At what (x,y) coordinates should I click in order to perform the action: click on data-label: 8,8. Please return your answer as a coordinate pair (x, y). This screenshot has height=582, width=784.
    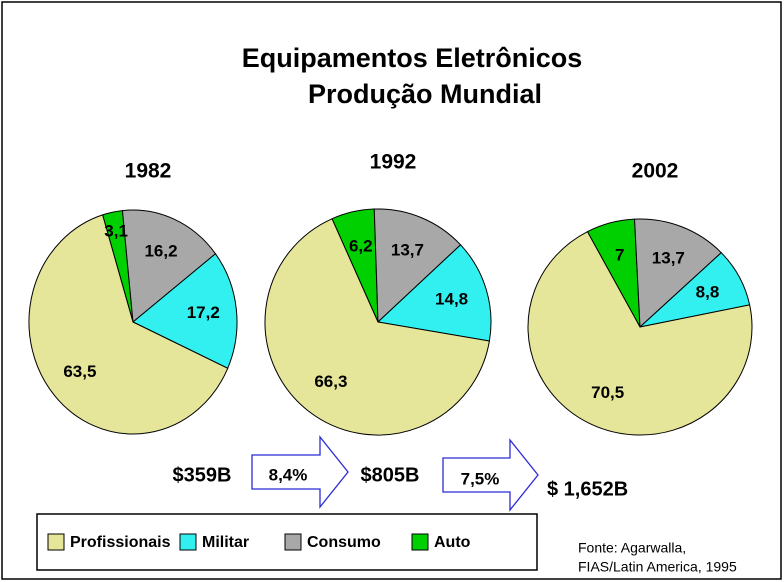
    Looking at the image, I should click on (708, 291).